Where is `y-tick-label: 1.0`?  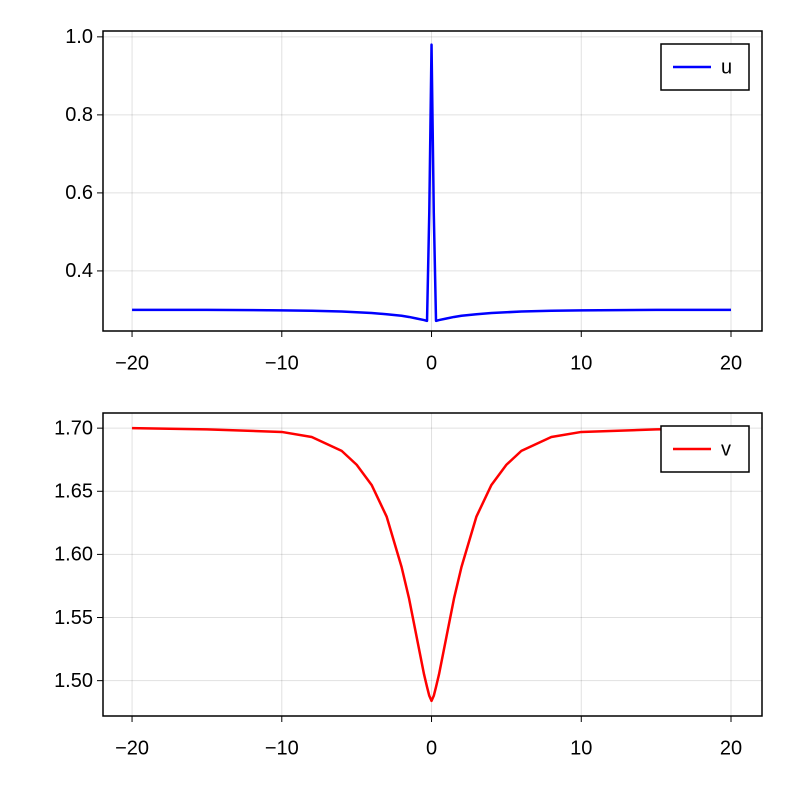
y-tick-label: 1.0 is located at coordinates (79, 37).